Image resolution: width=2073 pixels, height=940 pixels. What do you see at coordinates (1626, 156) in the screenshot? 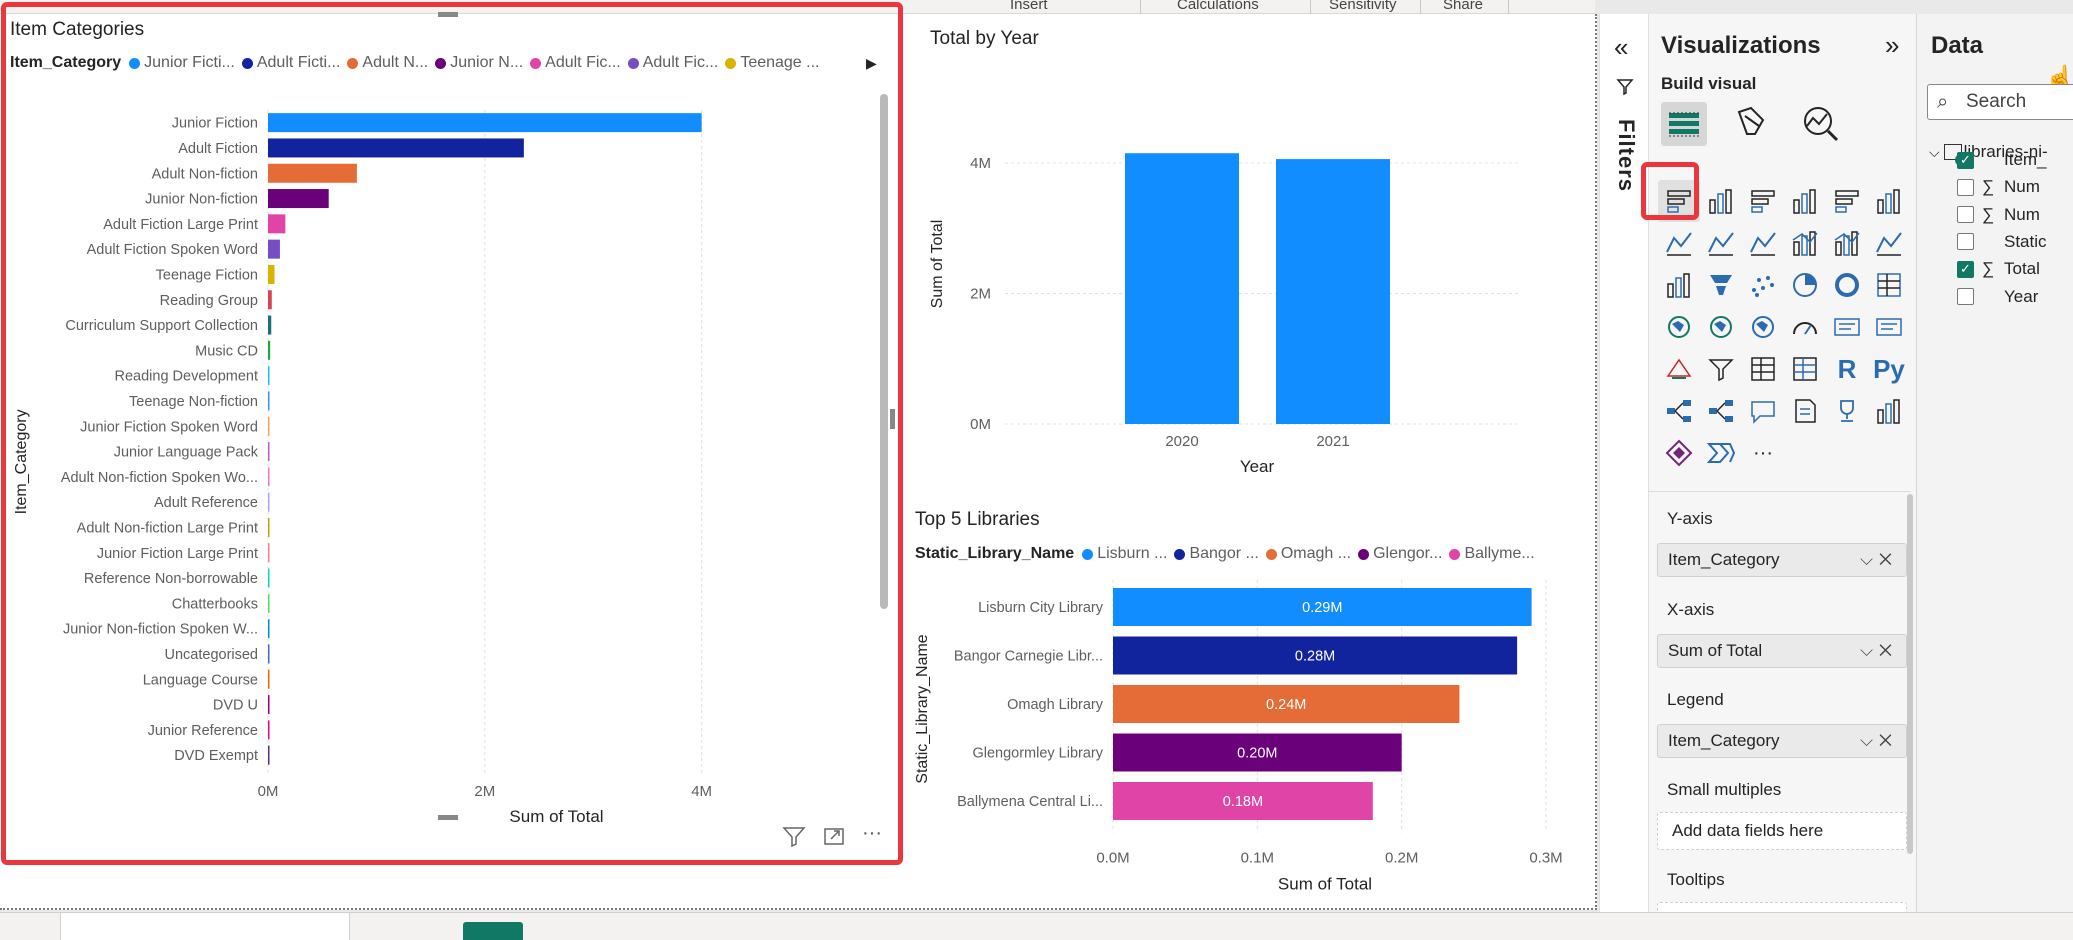
I see `filters-label: Filters` at bounding box center [1626, 156].